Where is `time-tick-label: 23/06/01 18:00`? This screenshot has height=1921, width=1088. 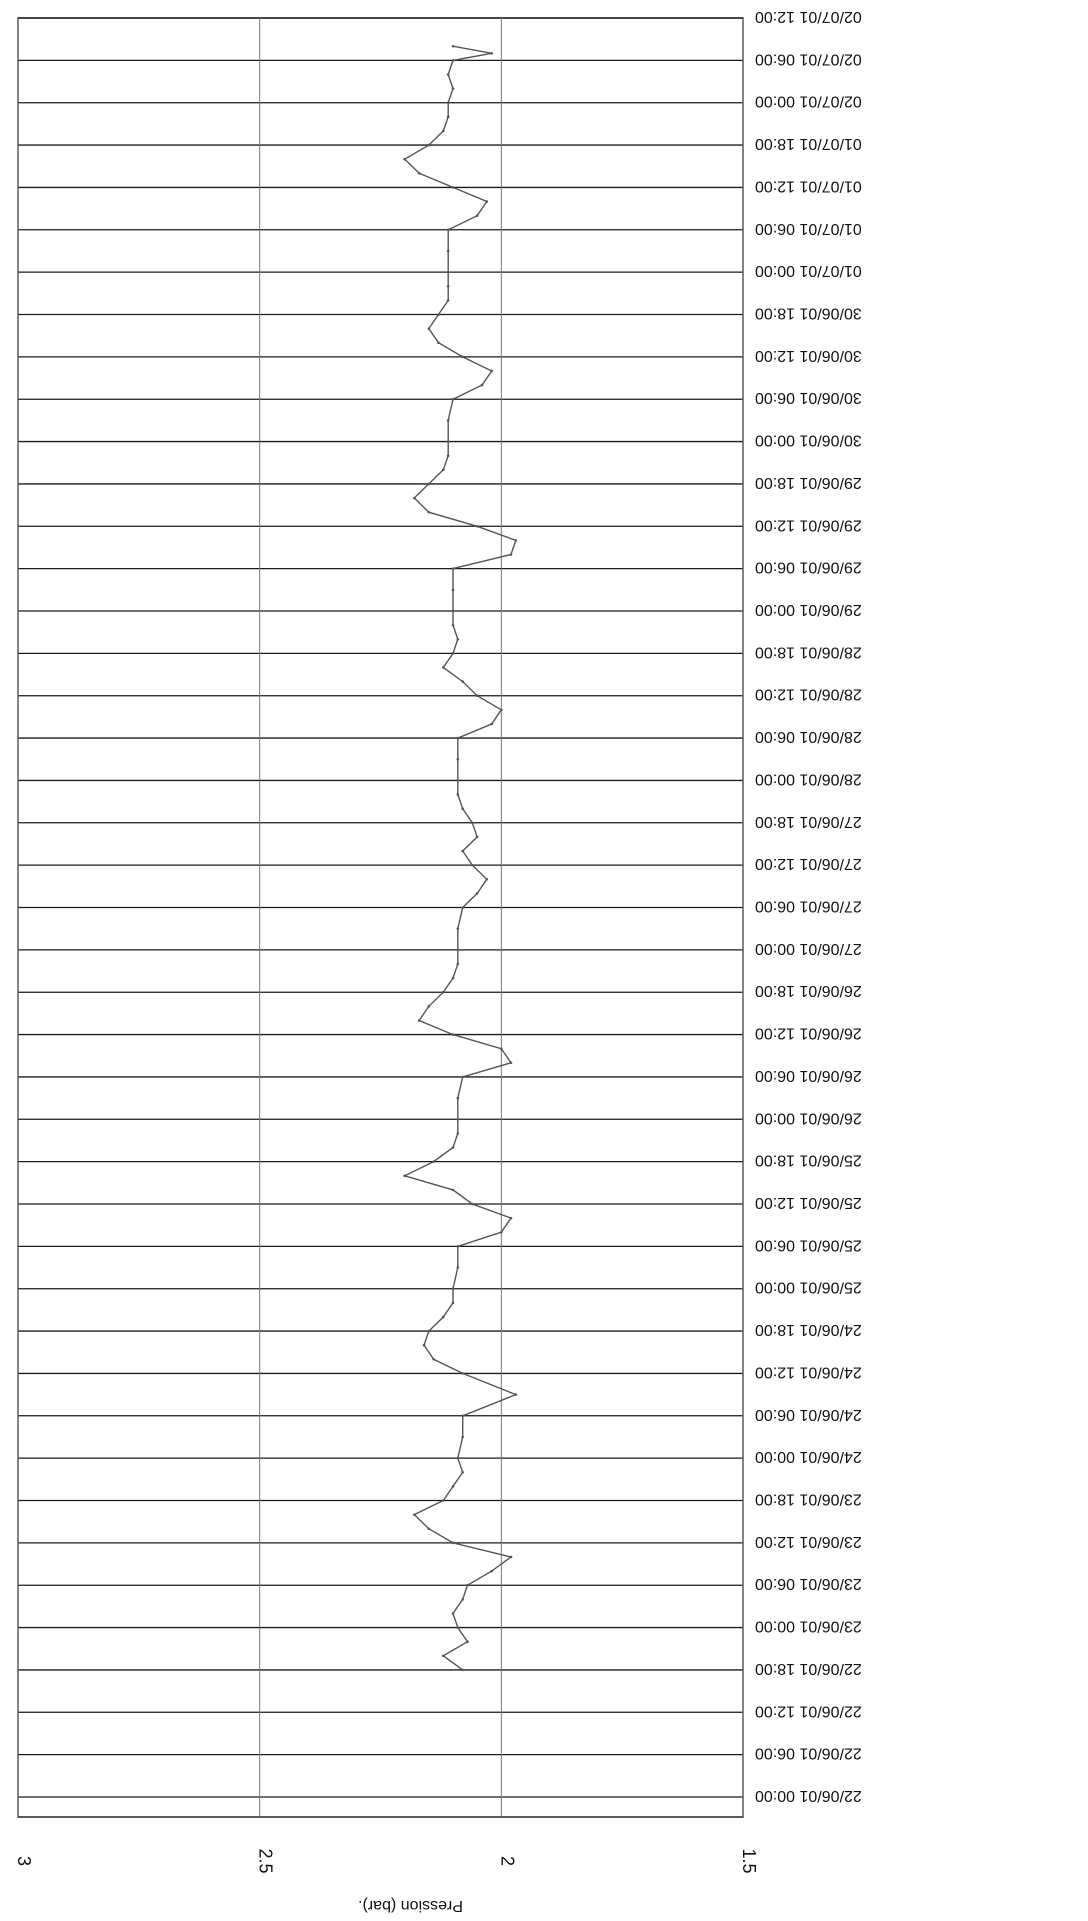 time-tick-label: 23/06/01 18:00 is located at coordinates (808, 1499).